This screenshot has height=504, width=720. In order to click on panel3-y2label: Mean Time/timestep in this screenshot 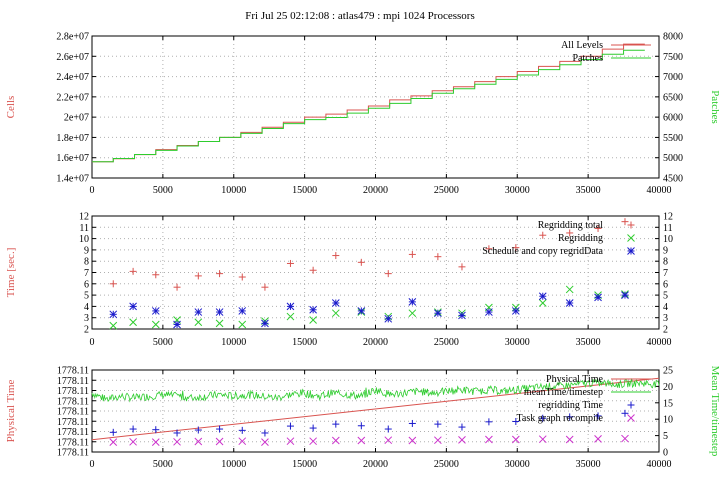, I will do `click(714, 411)`.